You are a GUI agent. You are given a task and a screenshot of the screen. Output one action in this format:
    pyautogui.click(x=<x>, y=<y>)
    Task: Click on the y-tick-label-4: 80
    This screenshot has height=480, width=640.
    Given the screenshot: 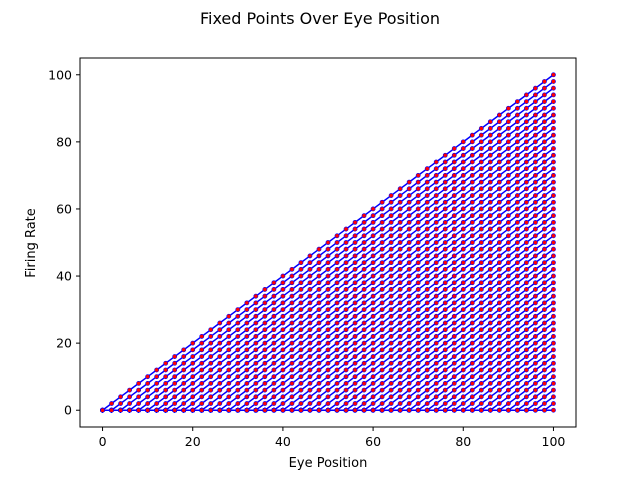 What is the action you would take?
    pyautogui.click(x=64, y=141)
    